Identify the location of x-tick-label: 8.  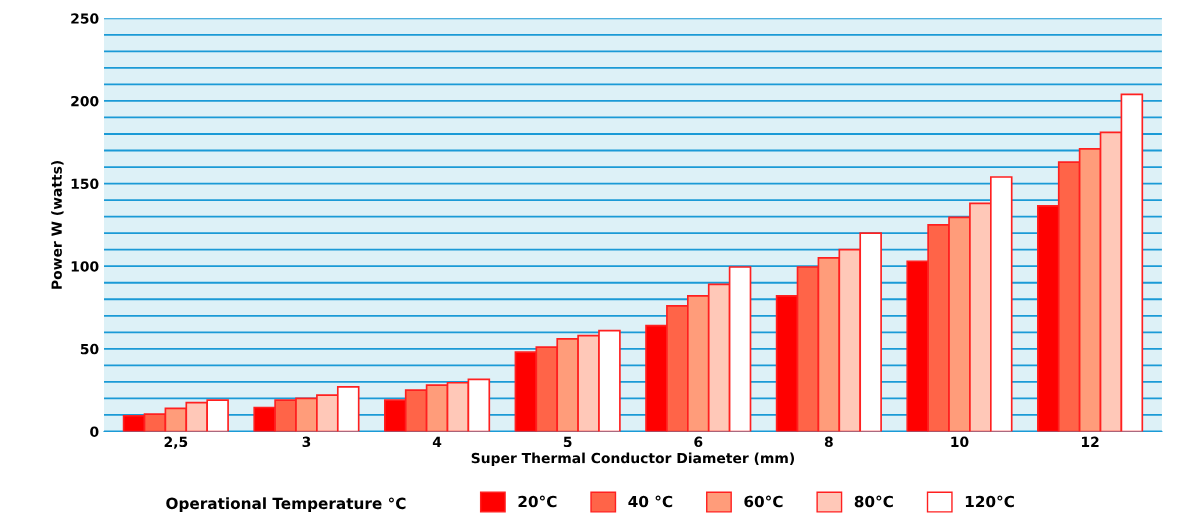
(828, 442).